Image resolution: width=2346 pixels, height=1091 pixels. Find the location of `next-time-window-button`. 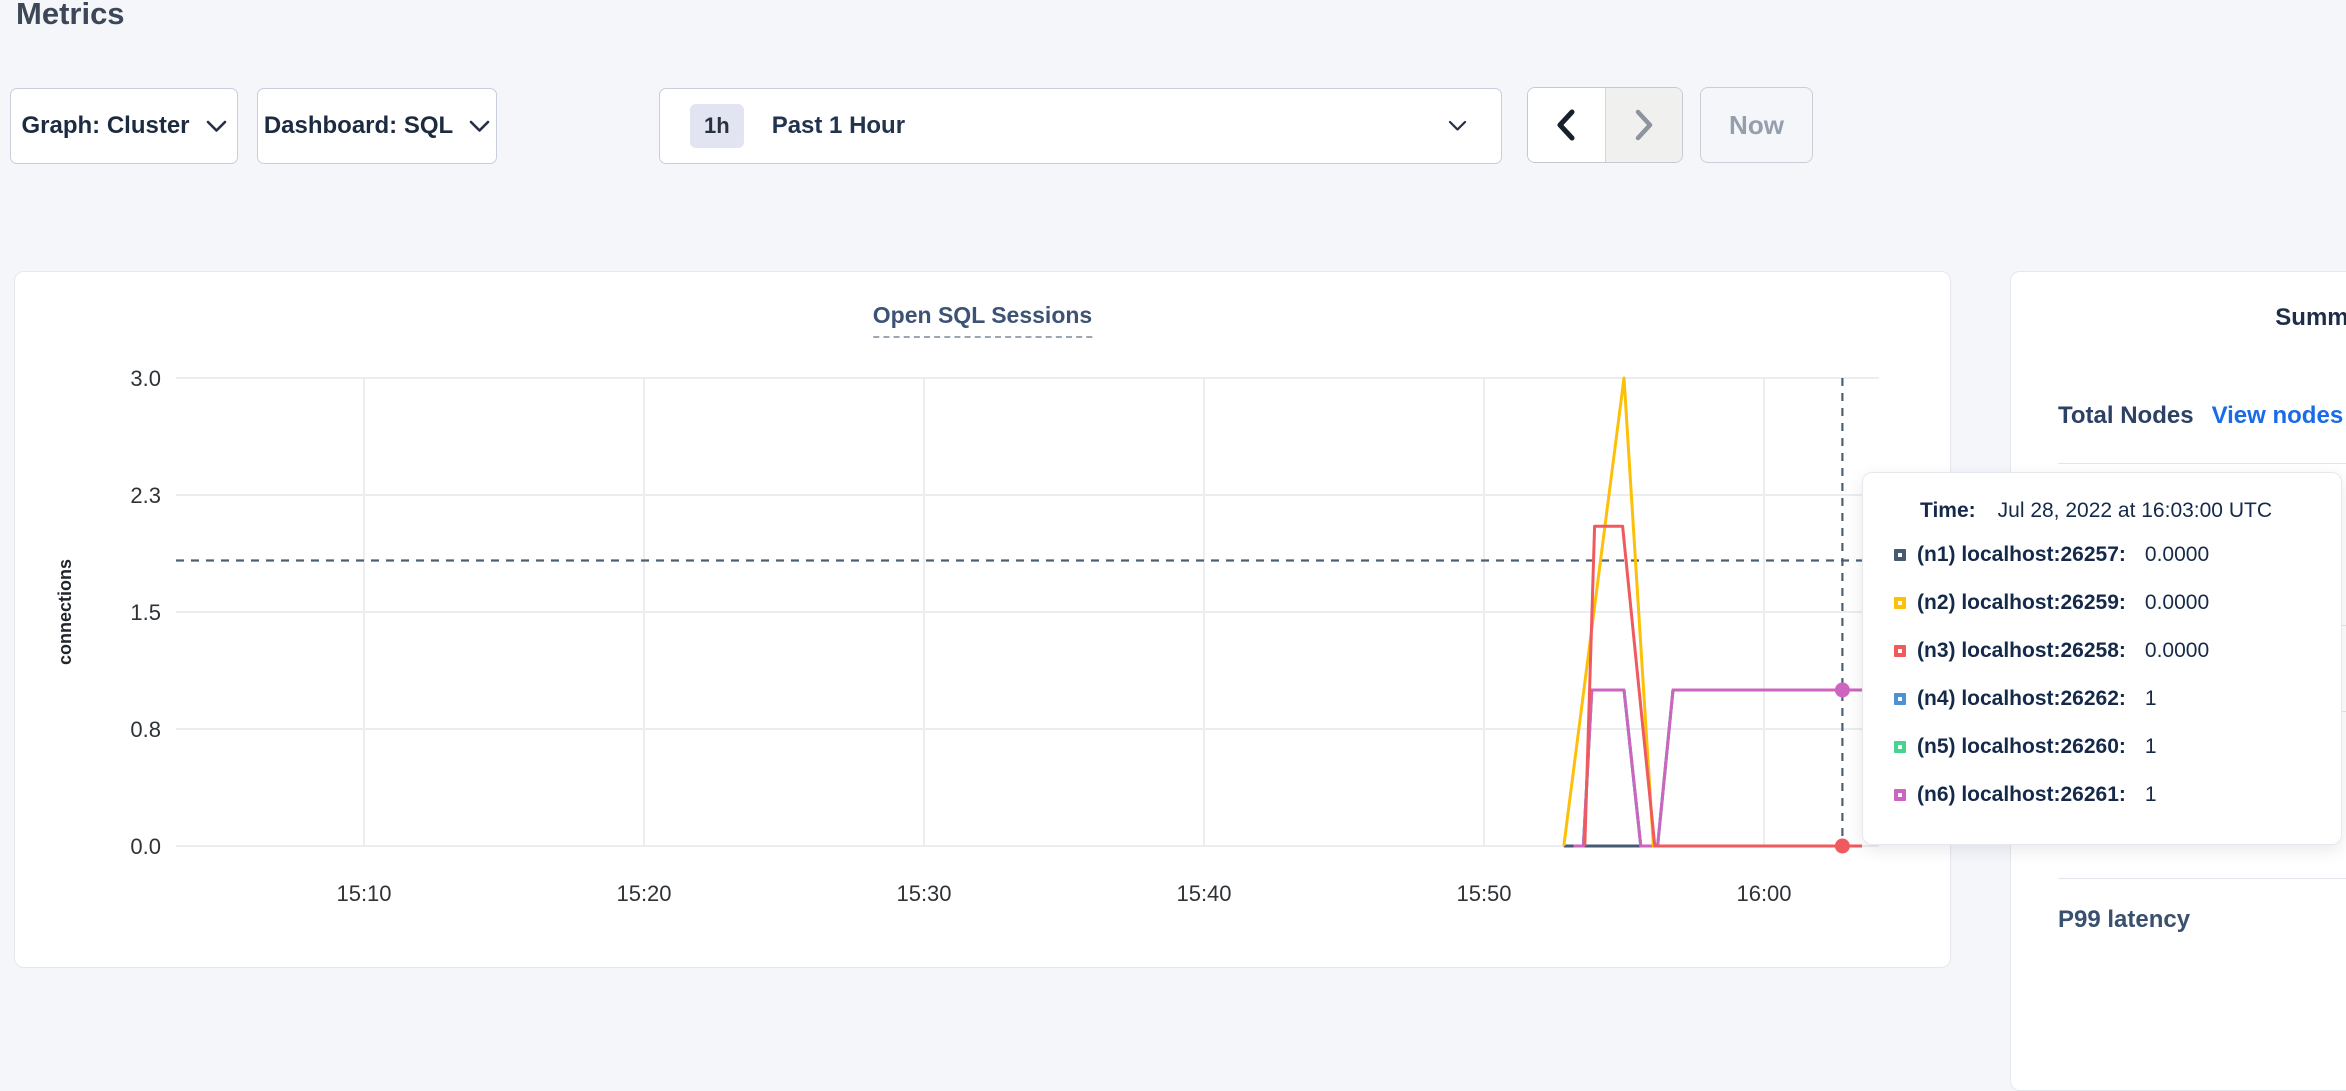

next-time-window-button is located at coordinates (1643, 125).